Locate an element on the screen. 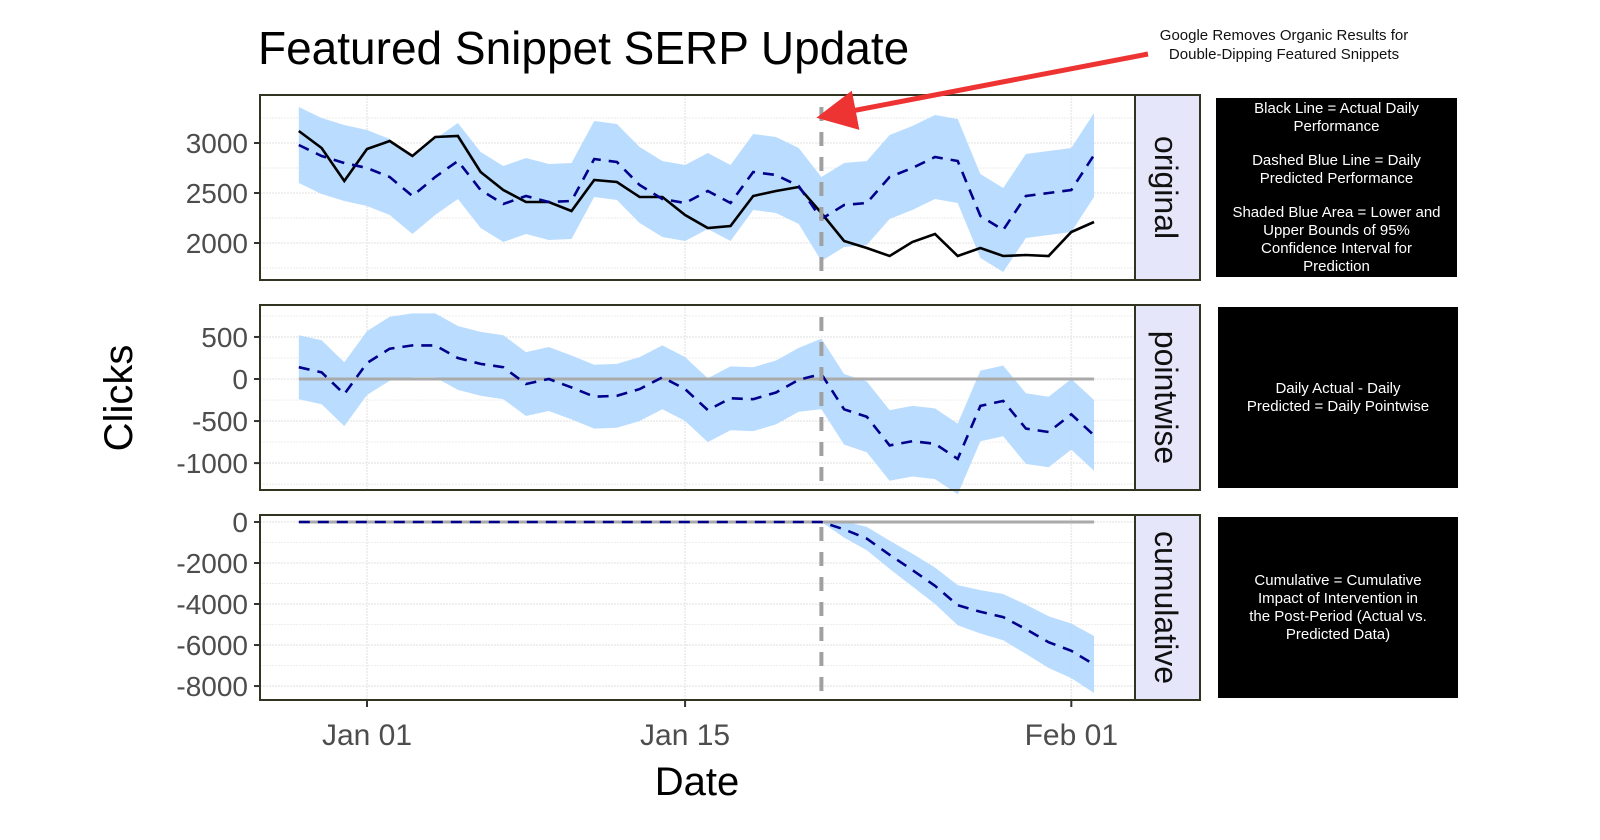 The image size is (1600, 840). y-tick-label: 500 is located at coordinates (224, 337).